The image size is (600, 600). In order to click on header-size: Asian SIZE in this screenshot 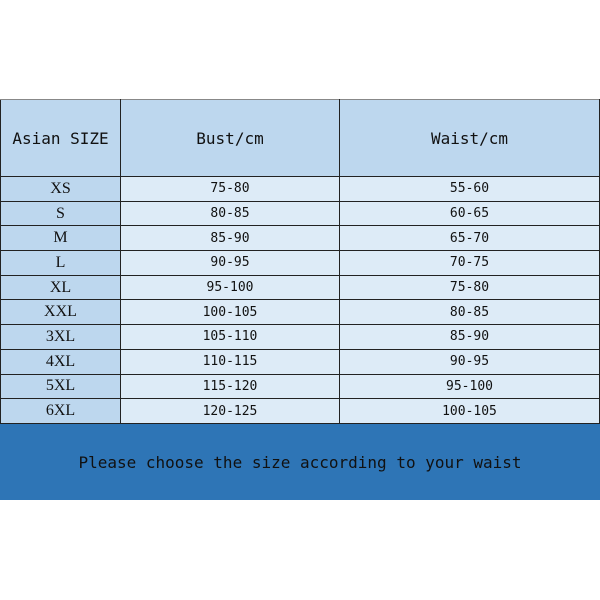, I will do `click(60, 138)`.